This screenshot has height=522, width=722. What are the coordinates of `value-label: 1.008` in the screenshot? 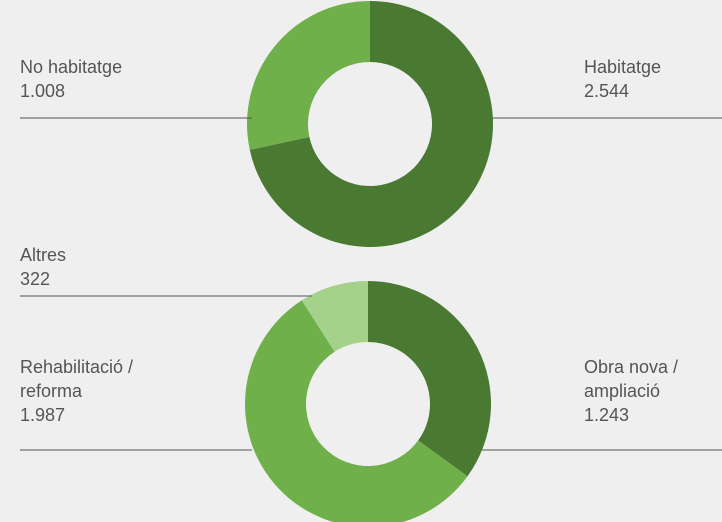 It's located at (43, 91).